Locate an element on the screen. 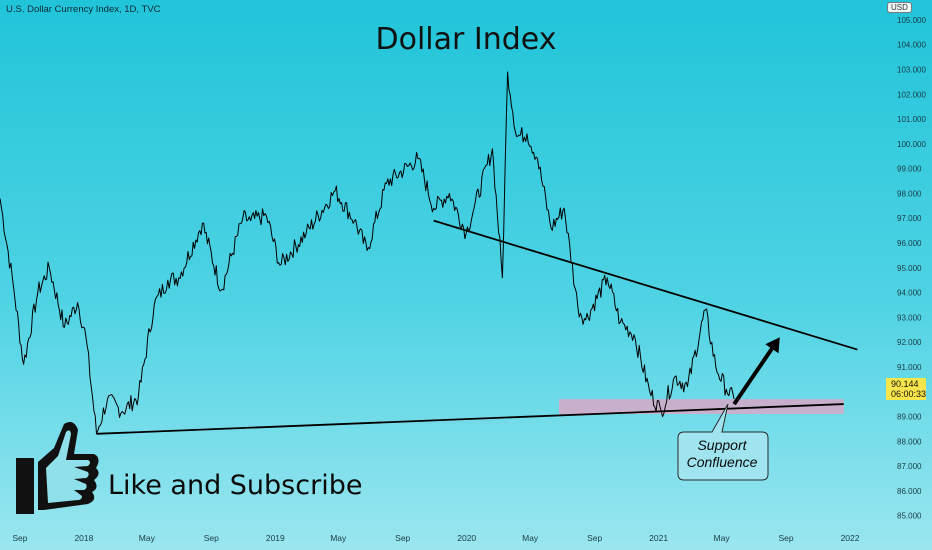  support-zone is located at coordinates (701, 406).